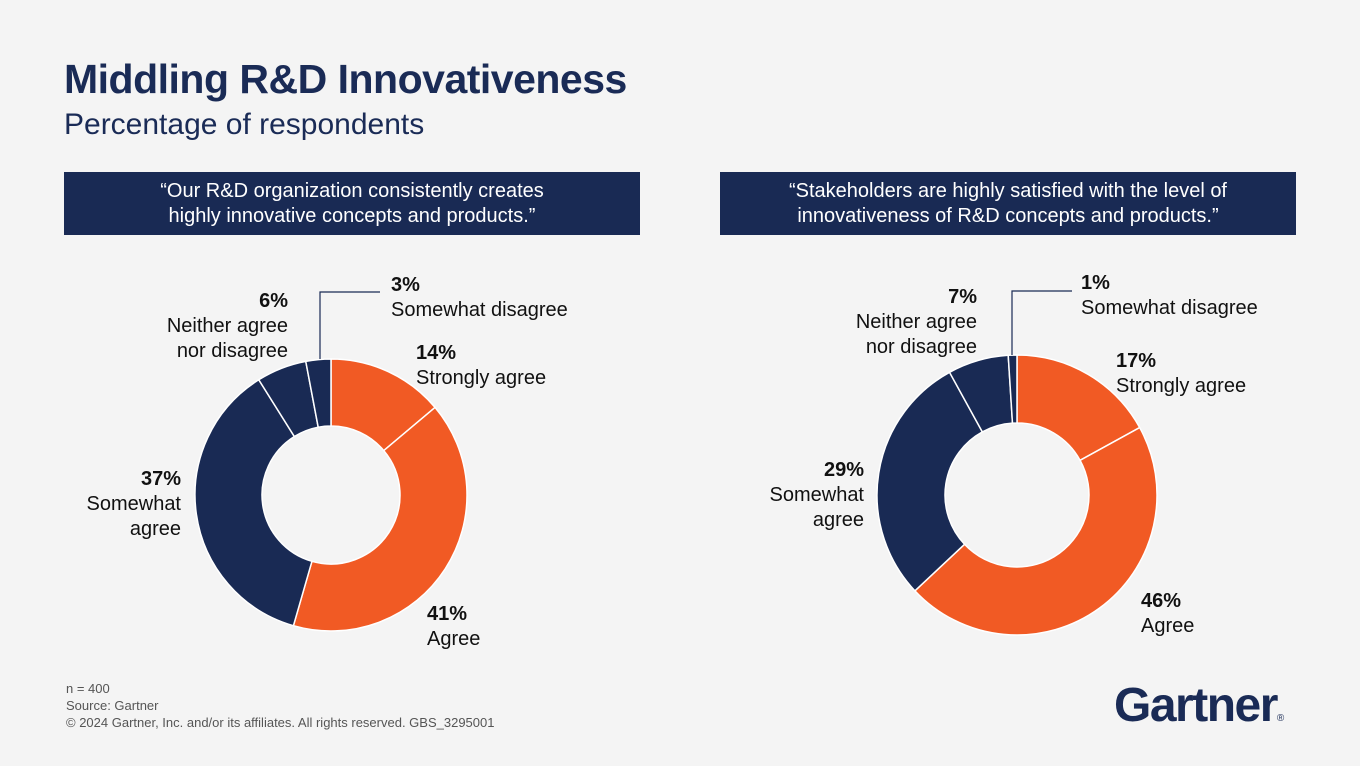 The image size is (1360, 766). I want to click on chart-2-slice-label: nor disagree, so click(921, 347).